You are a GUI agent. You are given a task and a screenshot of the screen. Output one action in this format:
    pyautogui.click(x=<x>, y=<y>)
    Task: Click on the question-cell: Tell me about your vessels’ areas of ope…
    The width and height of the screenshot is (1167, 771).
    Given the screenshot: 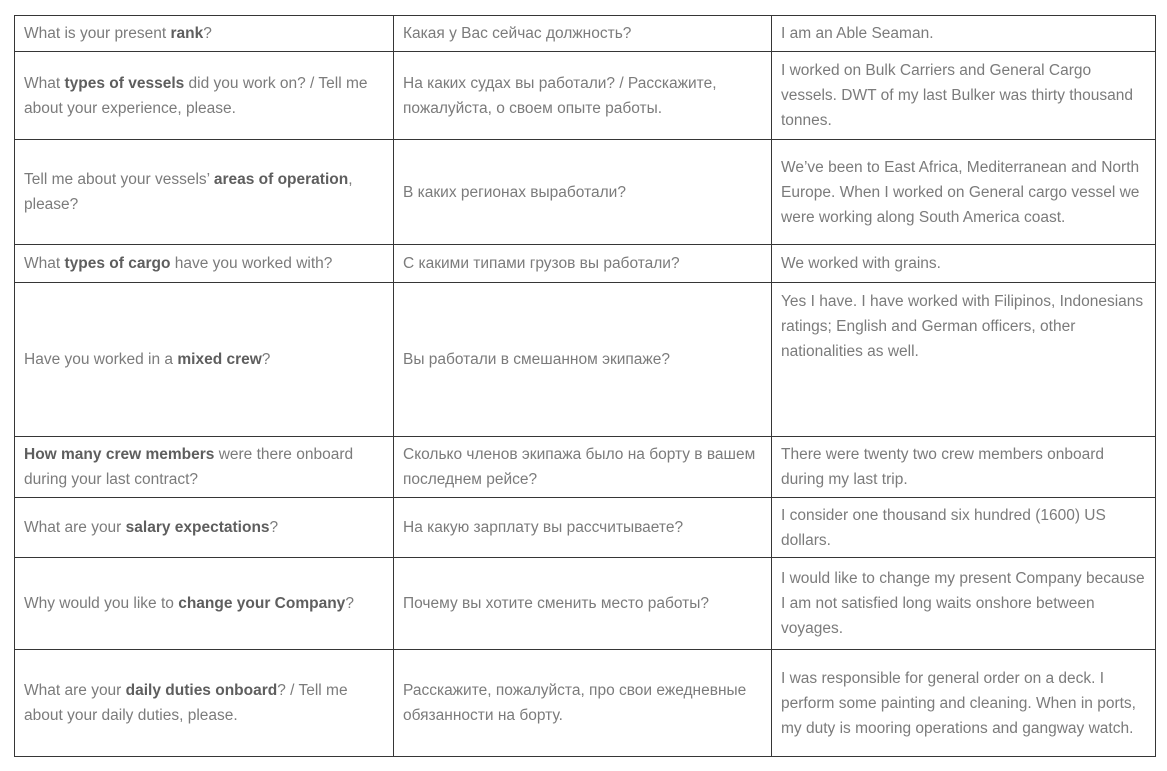 What is the action you would take?
    pyautogui.click(x=204, y=192)
    